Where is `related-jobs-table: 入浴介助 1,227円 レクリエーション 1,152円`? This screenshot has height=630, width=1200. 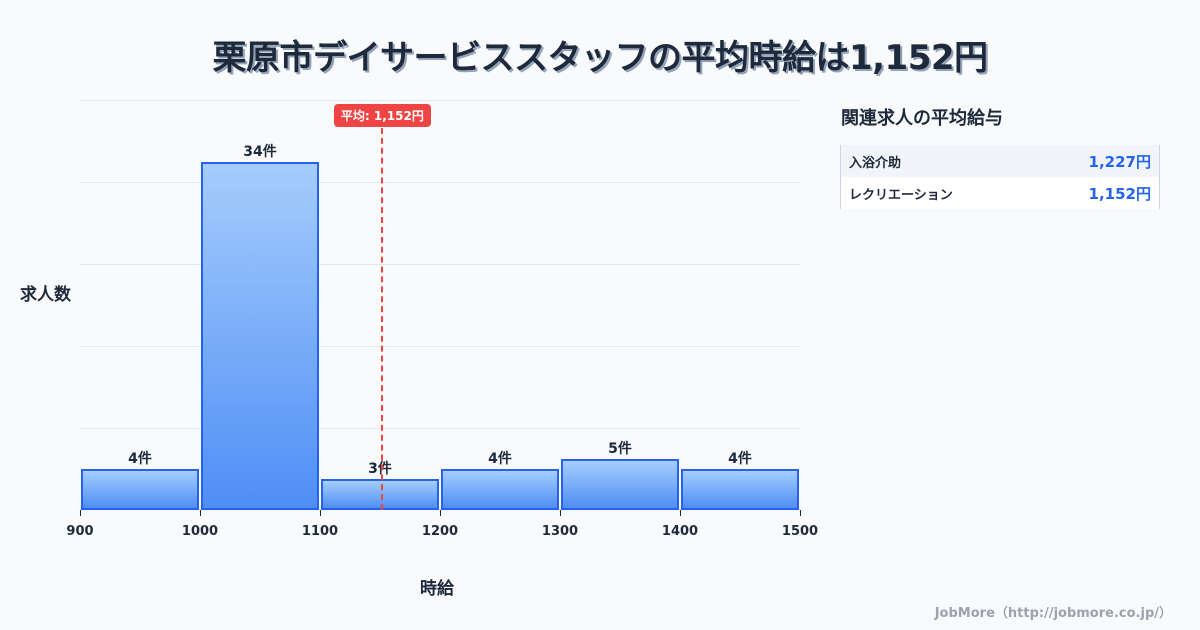 related-jobs-table: 入浴介助 1,227円 レクリエーション 1,152円 is located at coordinates (1000, 177).